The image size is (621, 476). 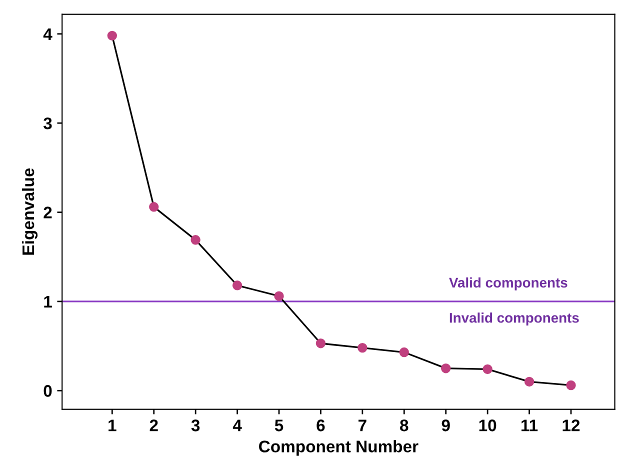 What do you see at coordinates (514, 319) in the screenshot?
I see `annotation: Invalid components` at bounding box center [514, 319].